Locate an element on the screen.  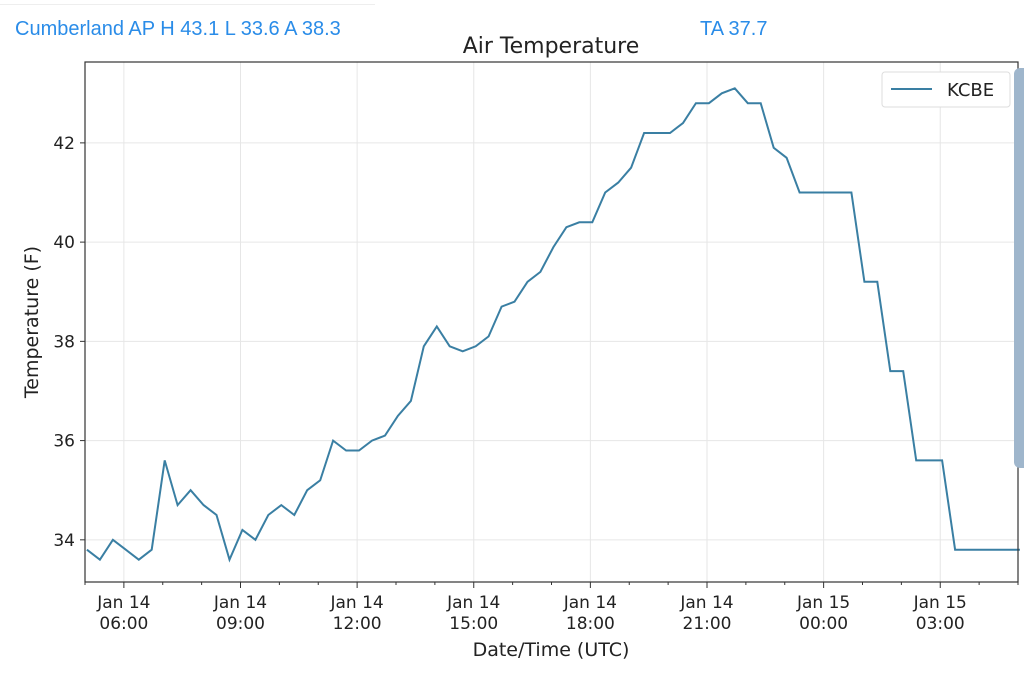
legend-box is located at coordinates (946, 89).